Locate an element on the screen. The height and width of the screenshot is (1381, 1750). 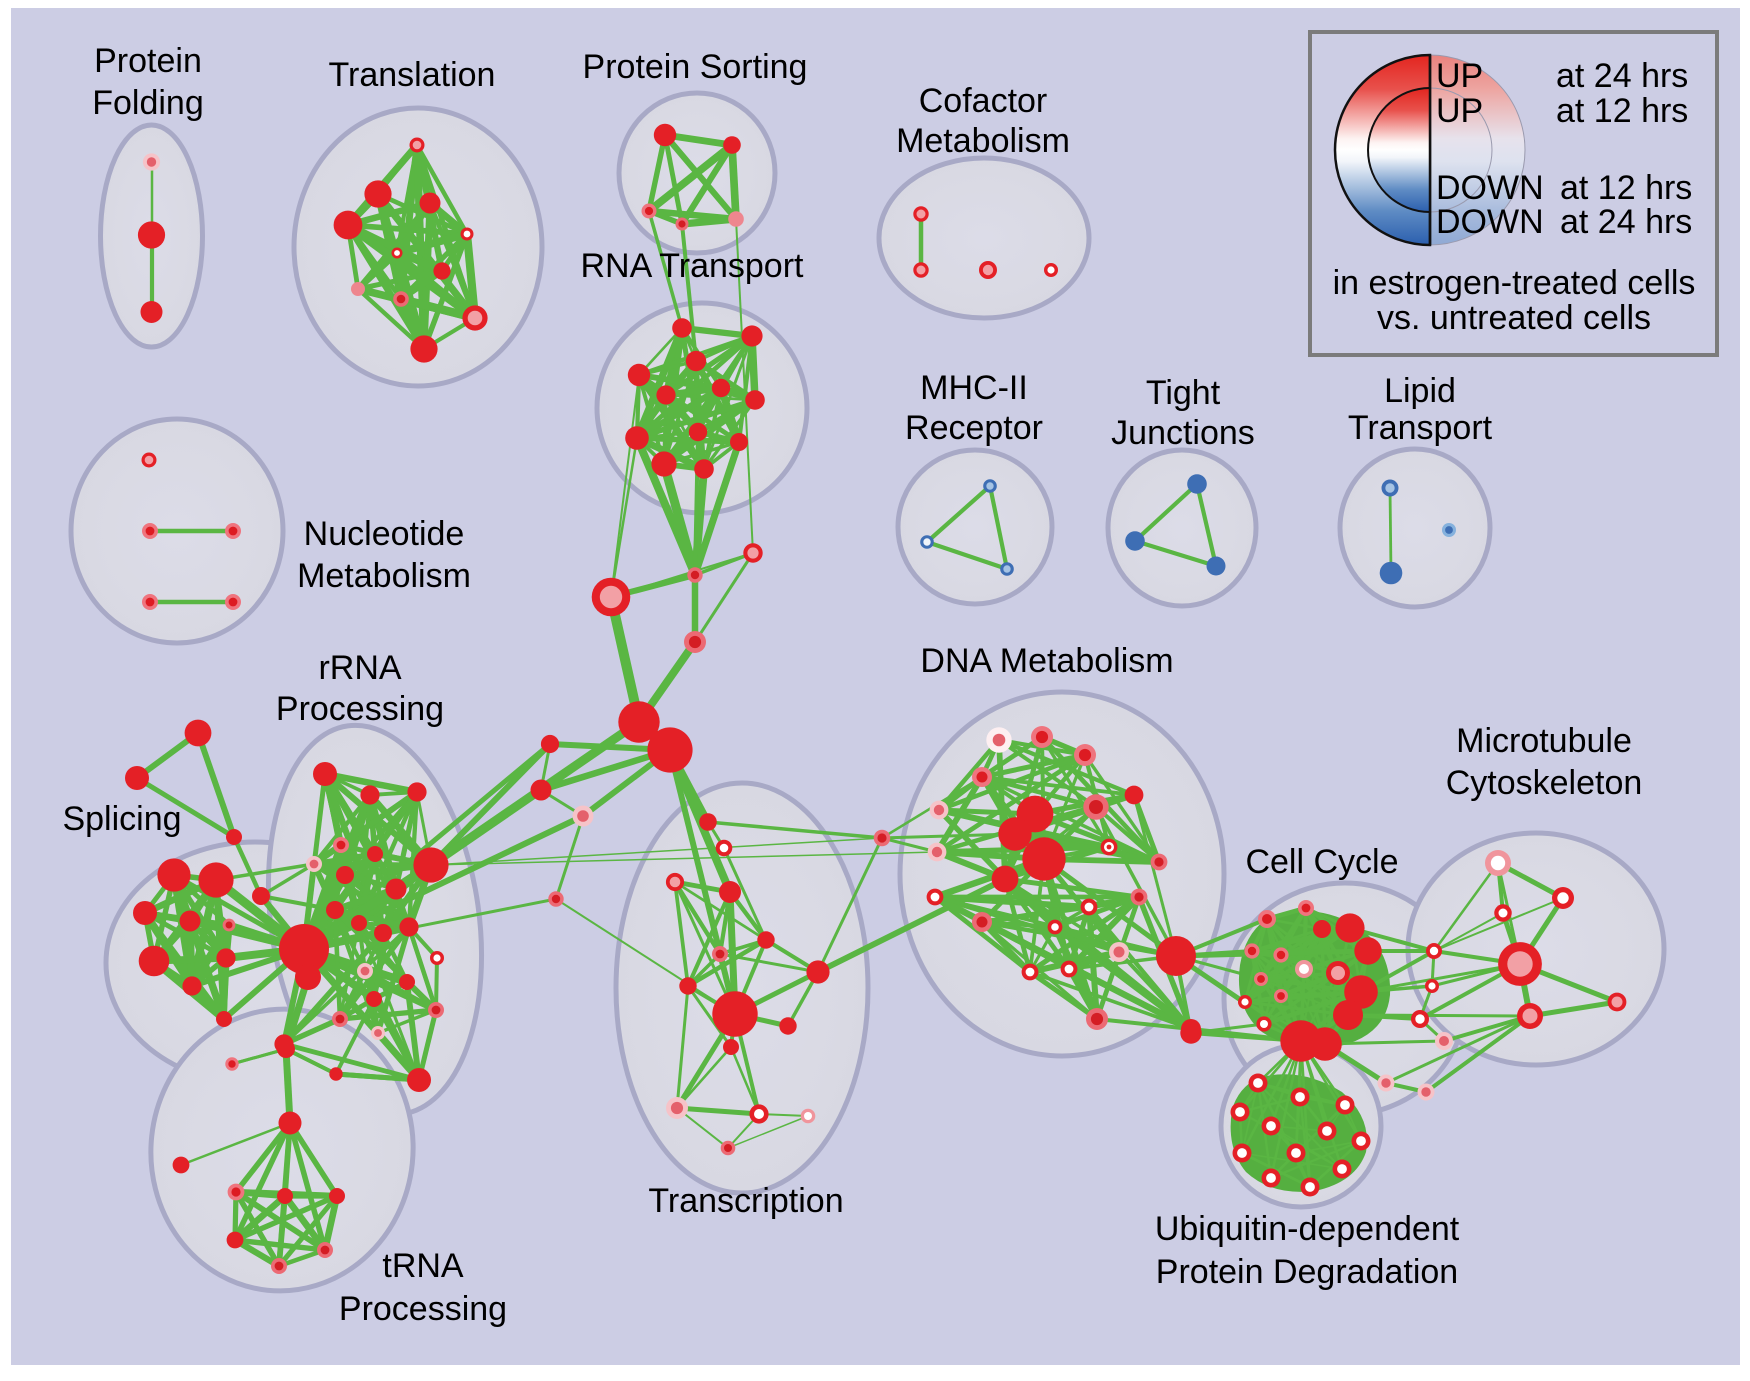
svg-text: in estrogen-treated cells is located at coordinates (1514, 283).